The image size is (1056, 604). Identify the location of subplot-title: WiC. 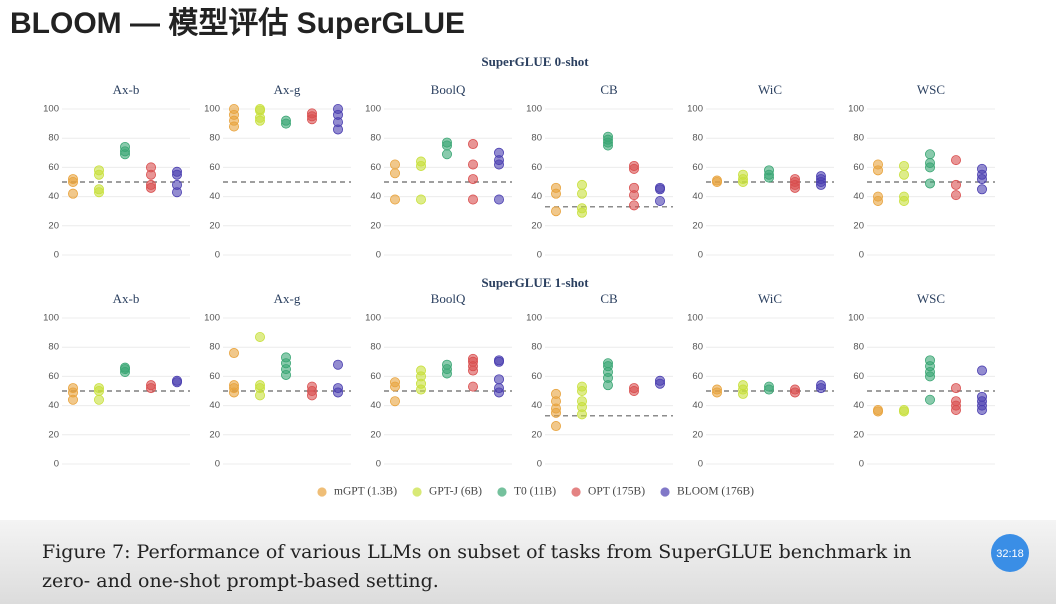
(770, 298).